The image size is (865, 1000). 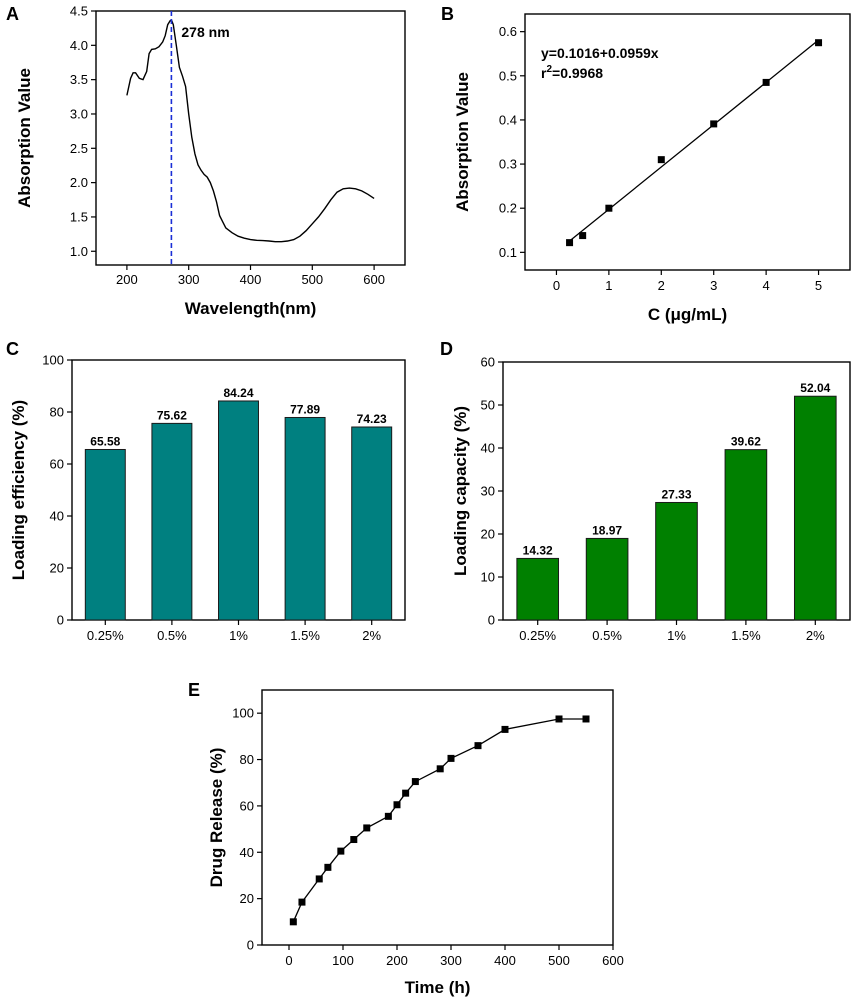 What do you see at coordinates (746, 635) in the screenshot?
I see `x-tick-label-d-3: 1.5%` at bounding box center [746, 635].